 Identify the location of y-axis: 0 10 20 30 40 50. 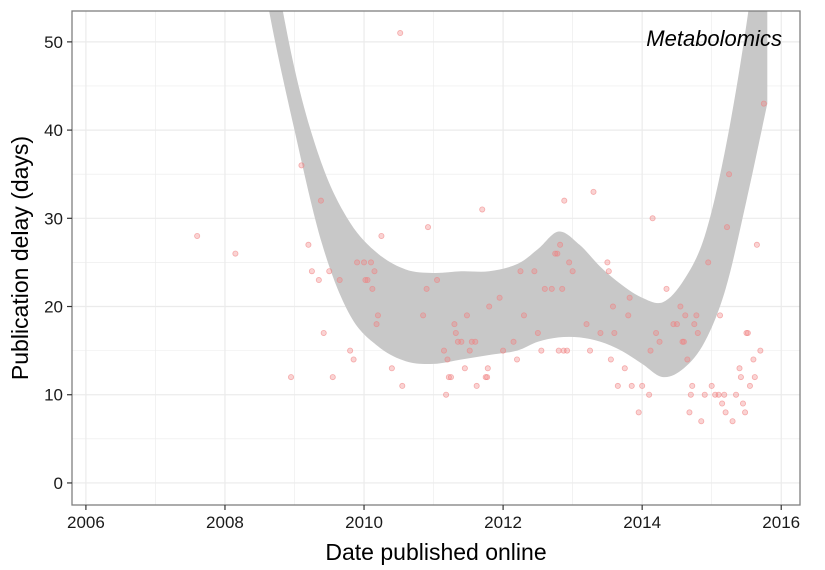
(58, 263).